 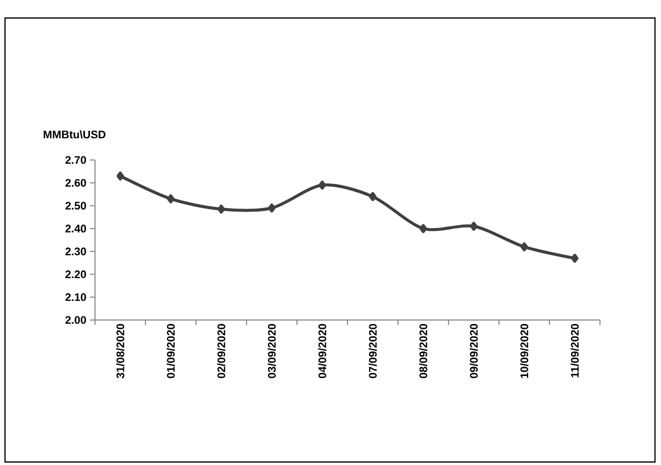 I want to click on x-tick-label: 04/09/2020, so click(x=322, y=351).